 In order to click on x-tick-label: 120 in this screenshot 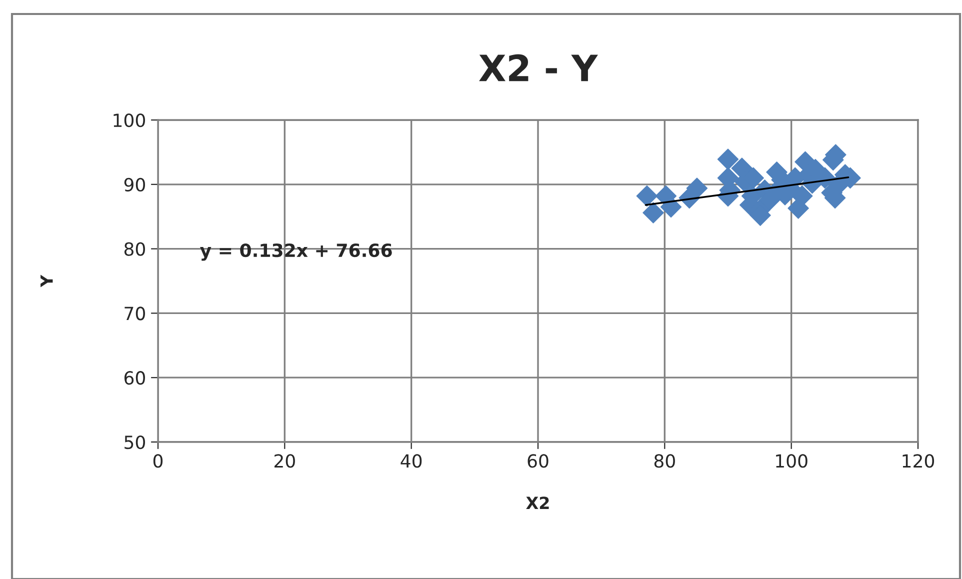, I will do `click(918, 461)`.